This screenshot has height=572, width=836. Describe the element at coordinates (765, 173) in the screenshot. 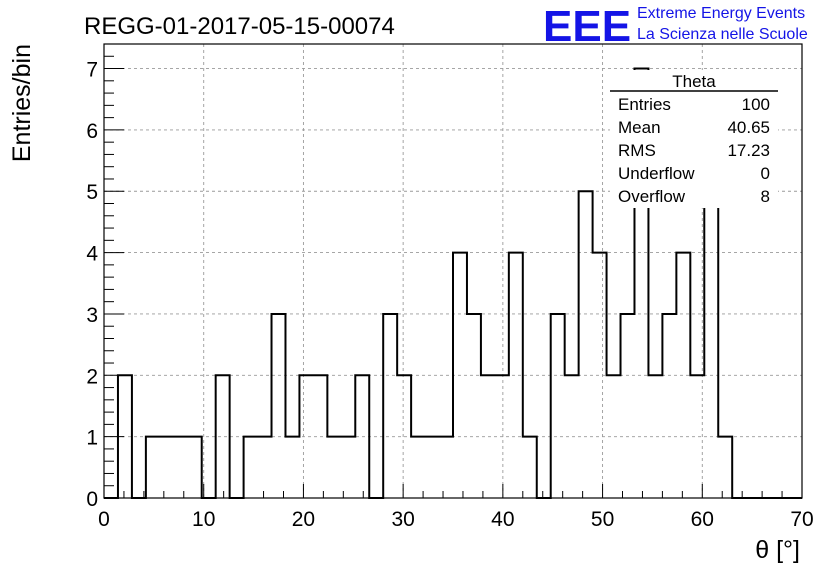

I see `stats-value-underflow: 0` at that location.